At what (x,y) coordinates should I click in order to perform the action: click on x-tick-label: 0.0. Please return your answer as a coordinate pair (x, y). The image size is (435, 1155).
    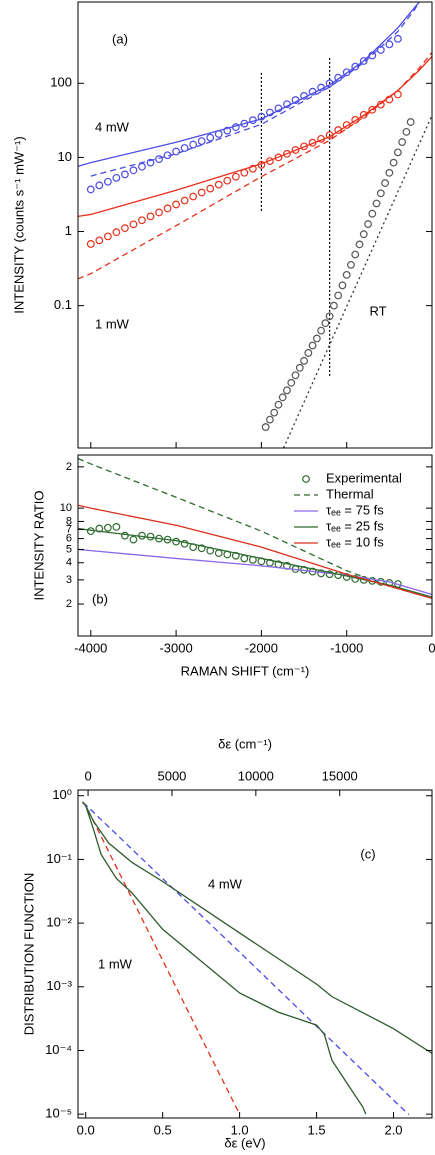
    Looking at the image, I should click on (86, 1129).